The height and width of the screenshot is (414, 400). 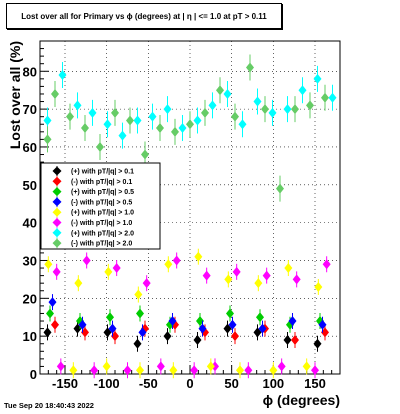 What do you see at coordinates (102, 233) in the screenshot?
I see `legend-entry: (+) with pT/|q| > 2.0` at bounding box center [102, 233].